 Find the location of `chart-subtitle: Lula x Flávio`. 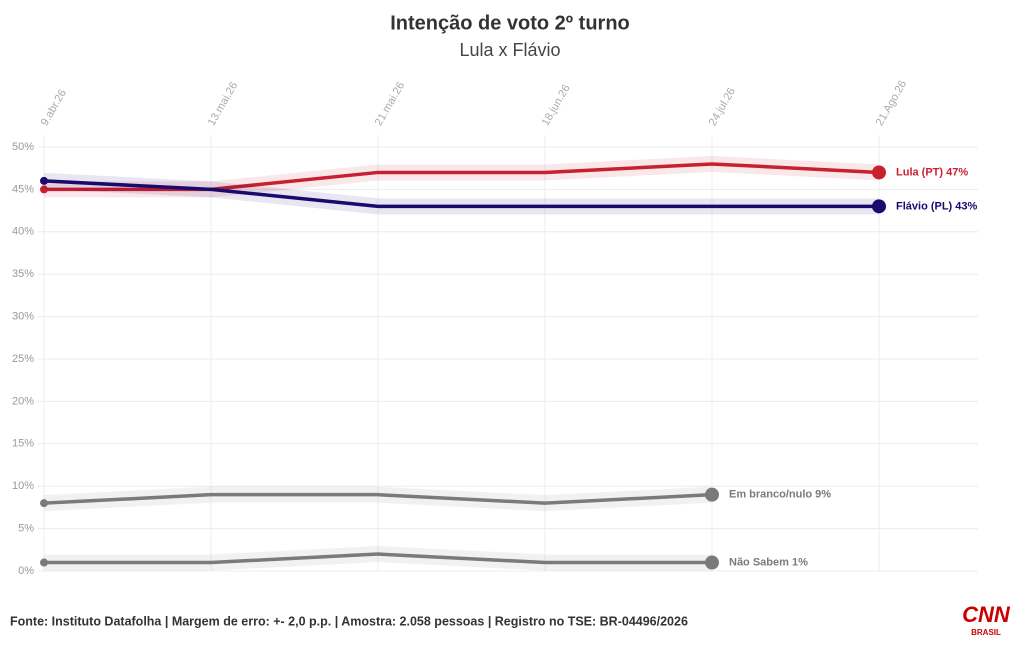

chart-subtitle: Lula x Flávio is located at coordinates (509, 50).